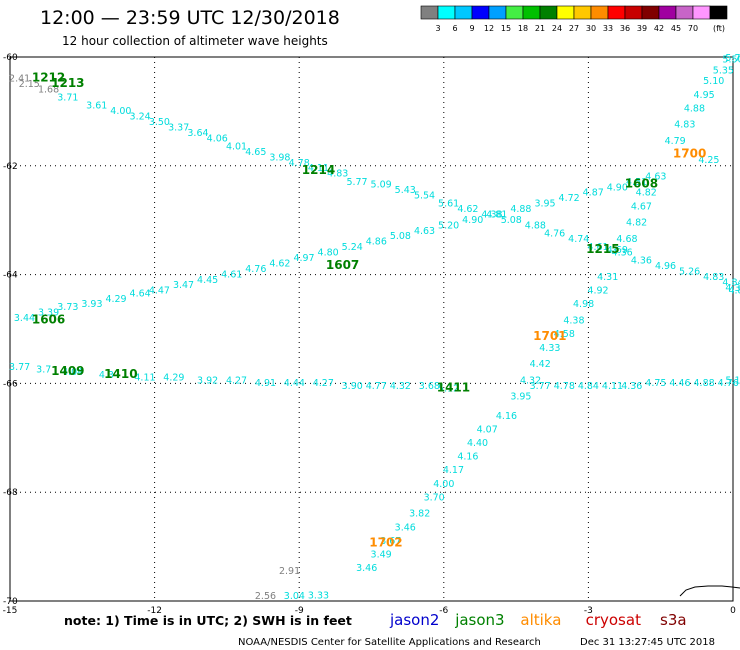 The width and height of the screenshot is (740, 650). I want to click on data-point-label: 4.00, so click(443, 484).